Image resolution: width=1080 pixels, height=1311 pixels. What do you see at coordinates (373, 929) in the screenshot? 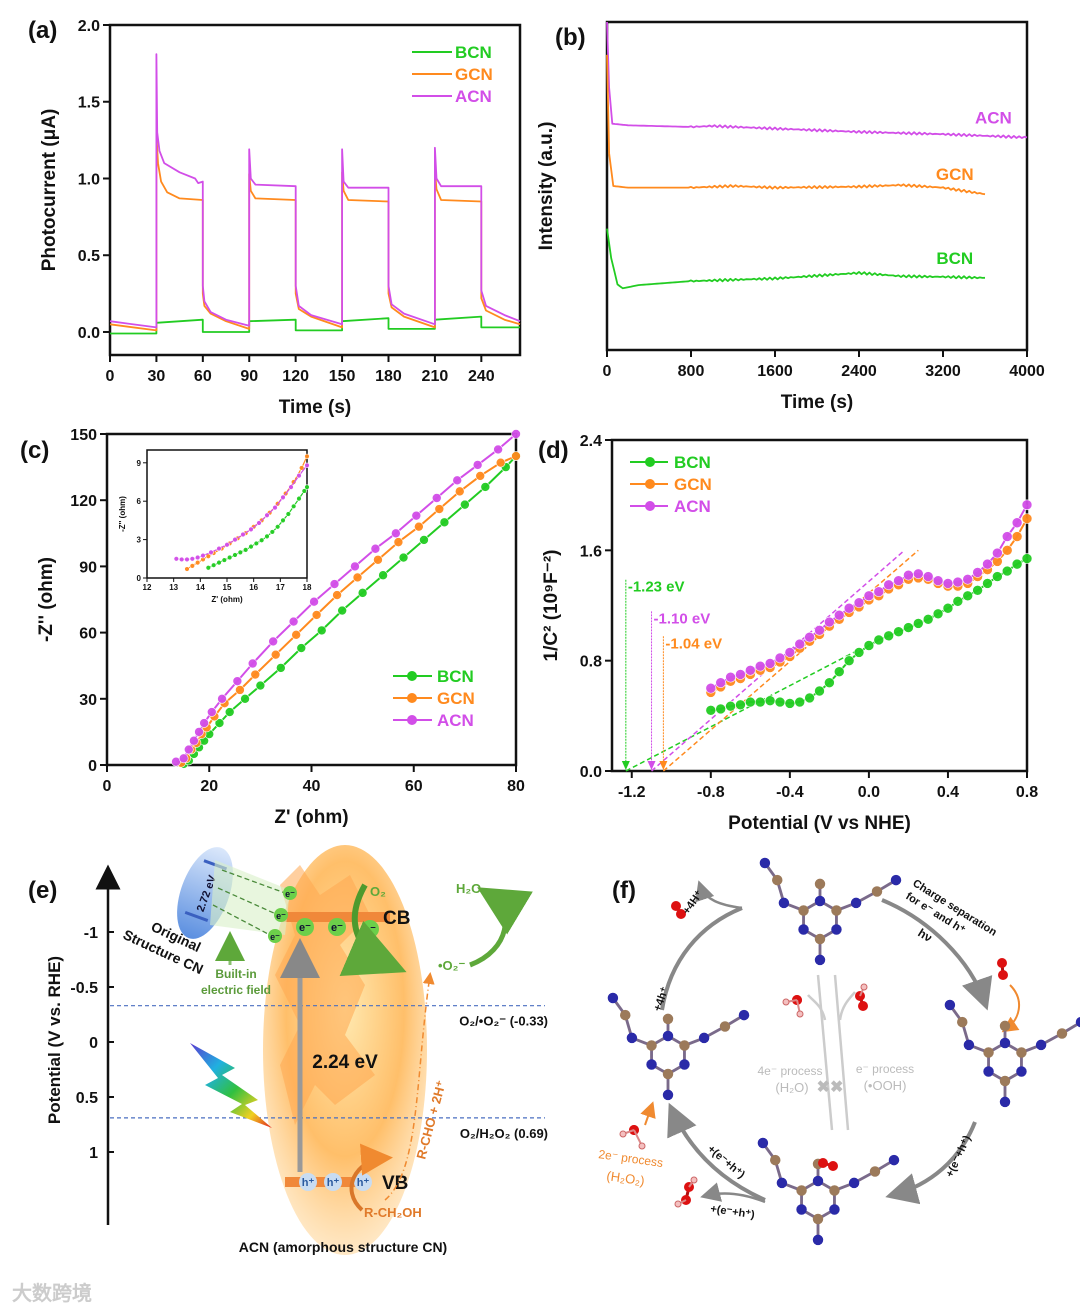
I see `o2-reduction-arrow` at bounding box center [373, 929].